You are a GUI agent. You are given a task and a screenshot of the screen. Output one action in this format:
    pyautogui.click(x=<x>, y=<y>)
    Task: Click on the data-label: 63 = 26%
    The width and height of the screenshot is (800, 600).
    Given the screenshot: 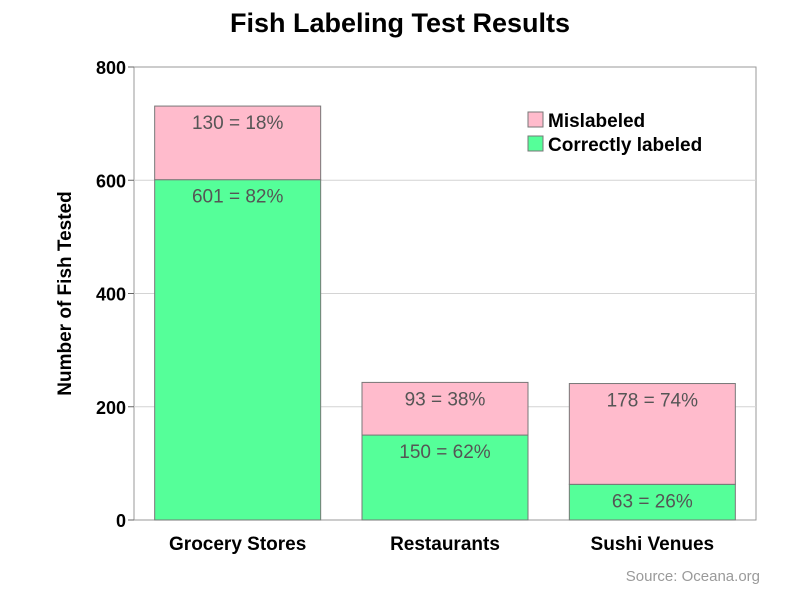 What is the action you would take?
    pyautogui.click(x=652, y=501)
    